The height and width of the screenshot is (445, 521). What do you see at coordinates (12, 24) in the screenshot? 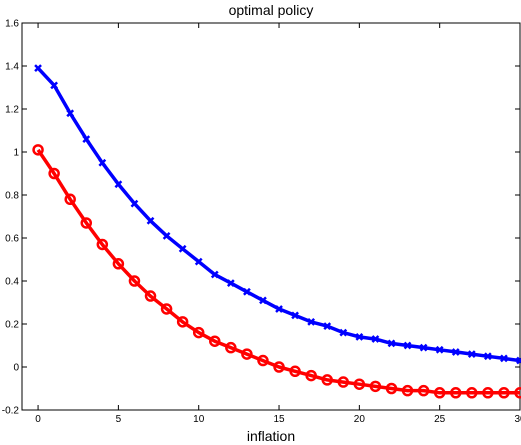
I see `y-tick-label: 1.6` at bounding box center [12, 24].